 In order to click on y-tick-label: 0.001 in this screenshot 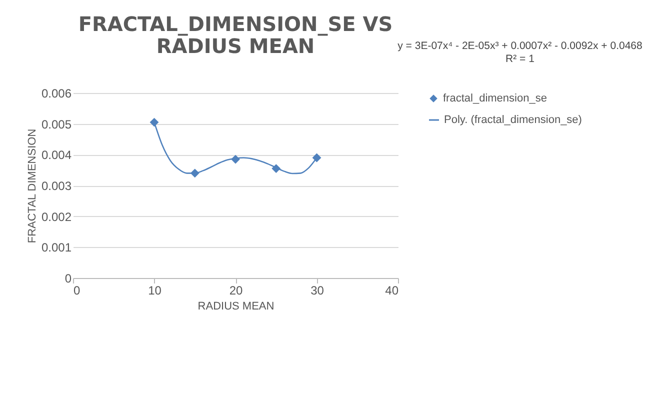, I will do `click(56, 247)`.